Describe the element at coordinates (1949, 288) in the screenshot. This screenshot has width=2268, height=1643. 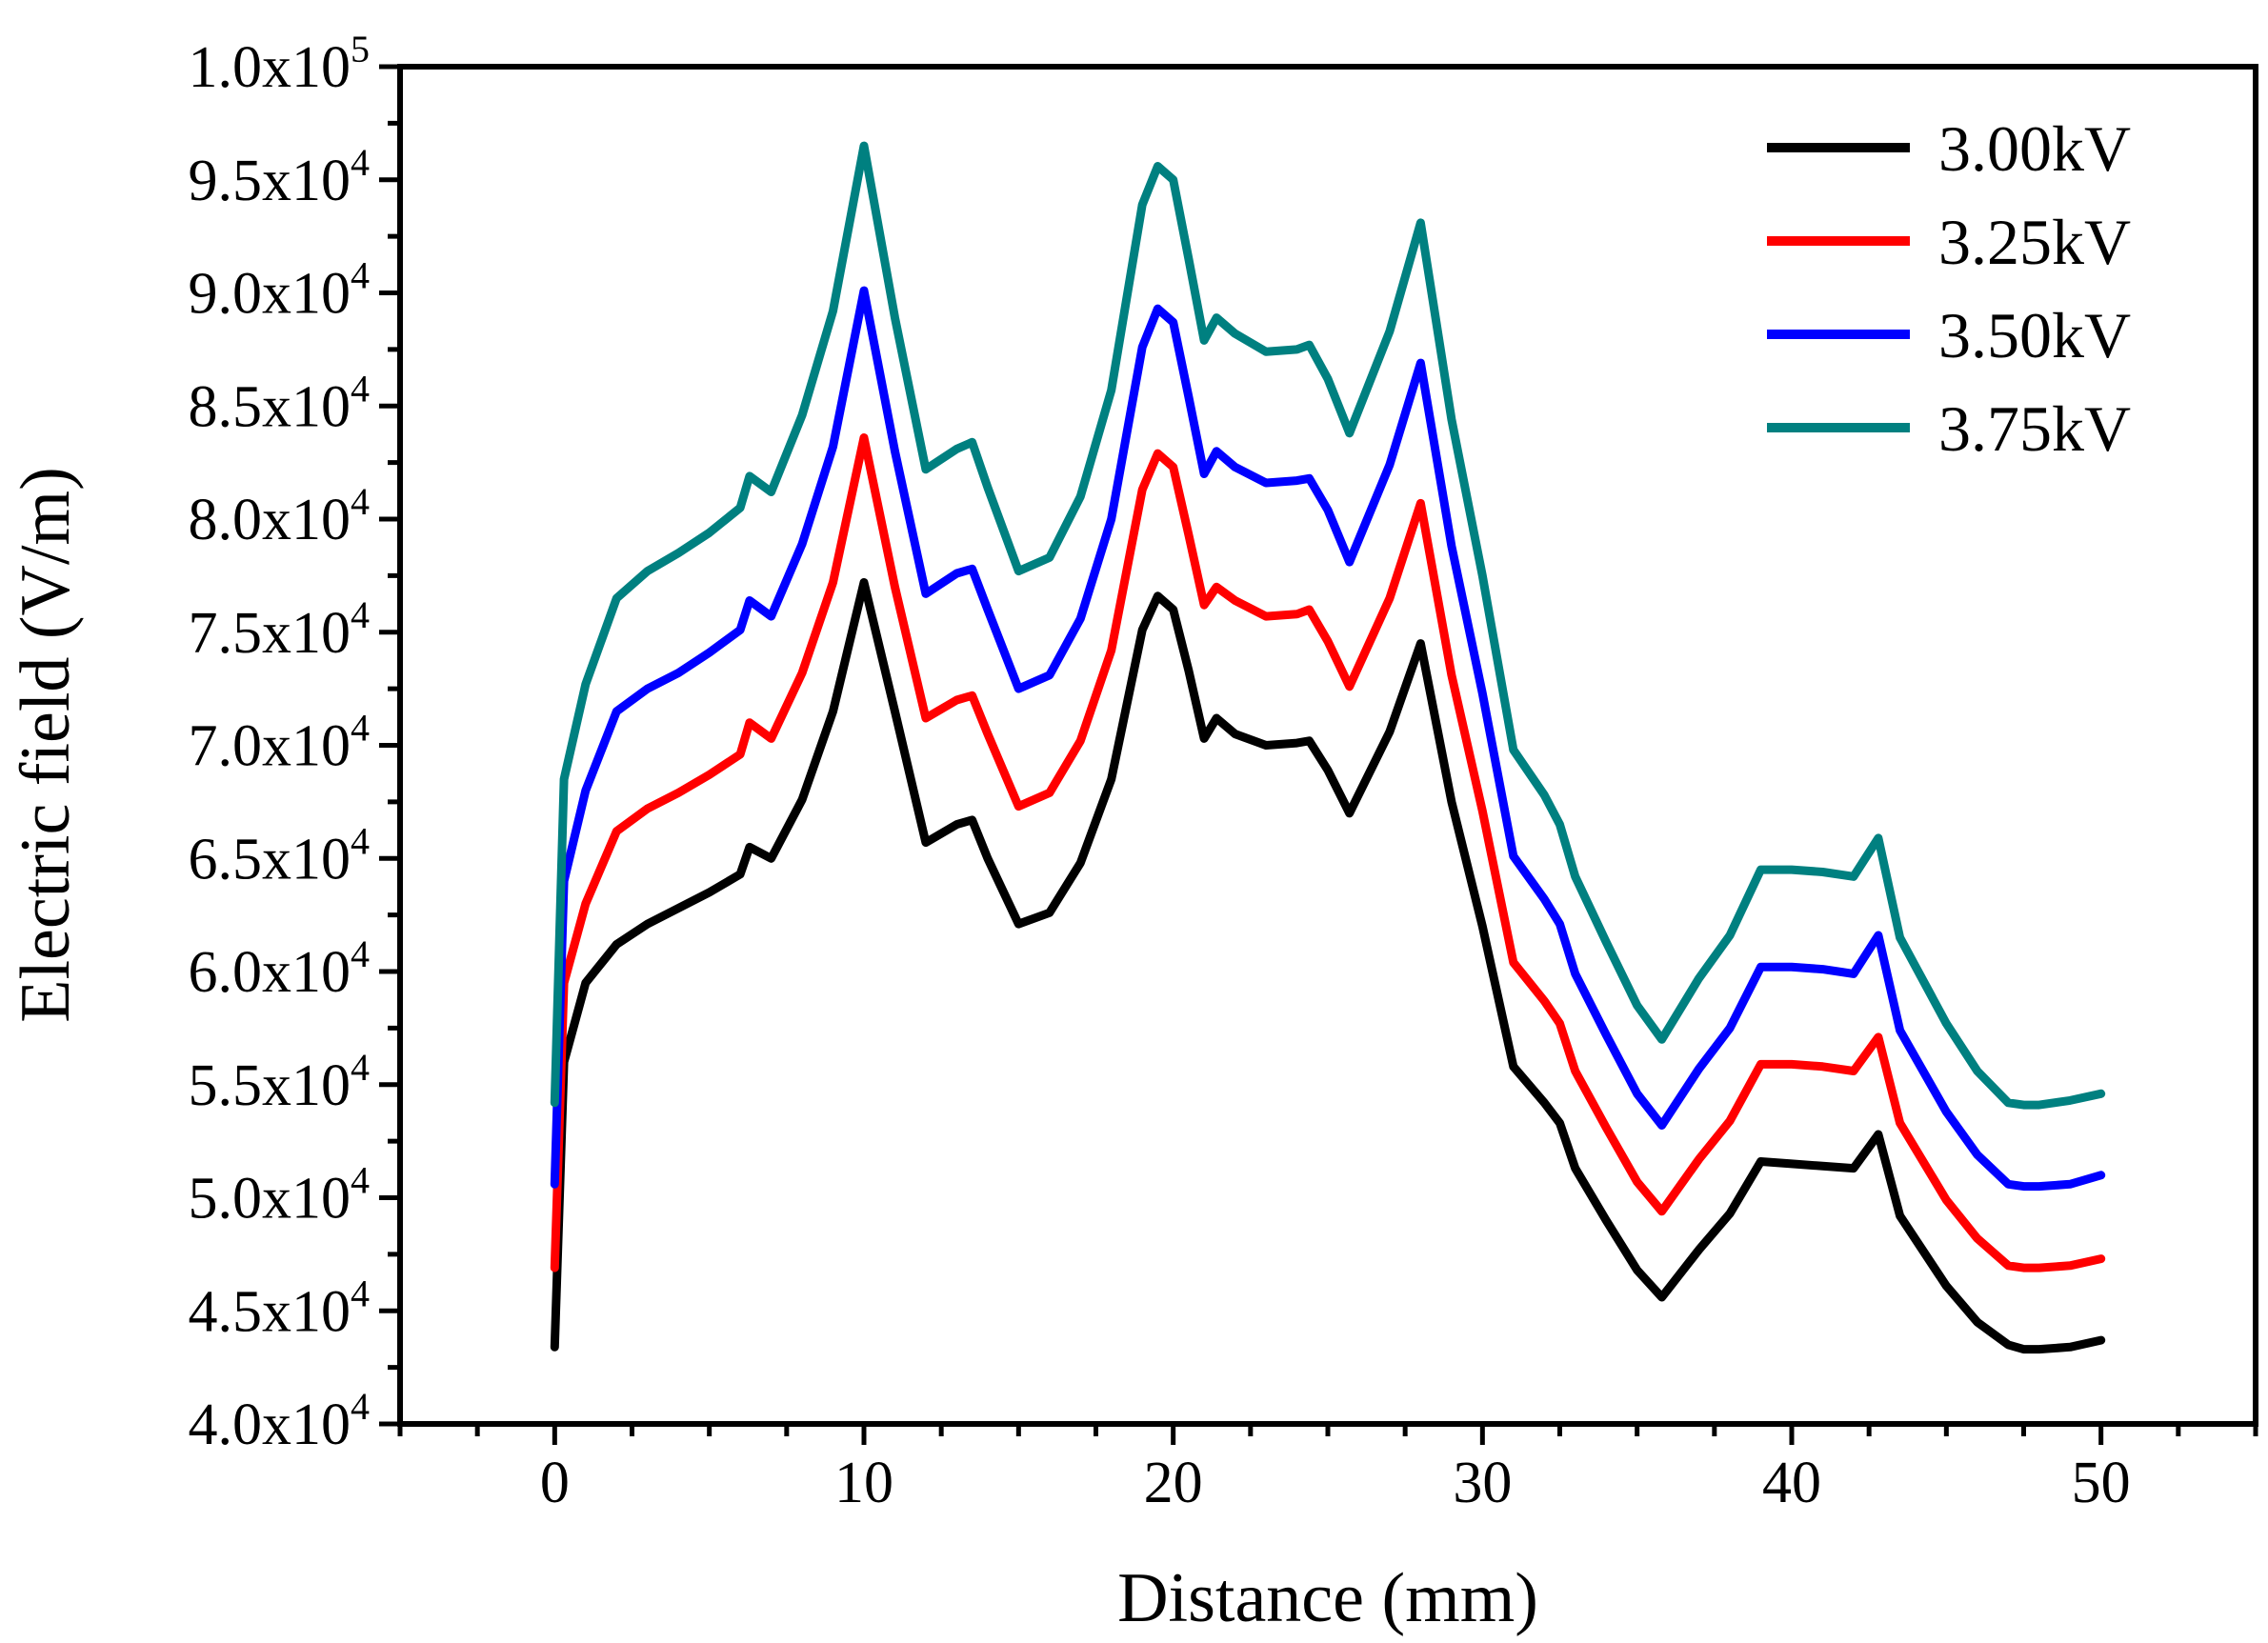
I see `legend: 3.00kV 3.25kV 3.50kV 3.75kV` at that location.